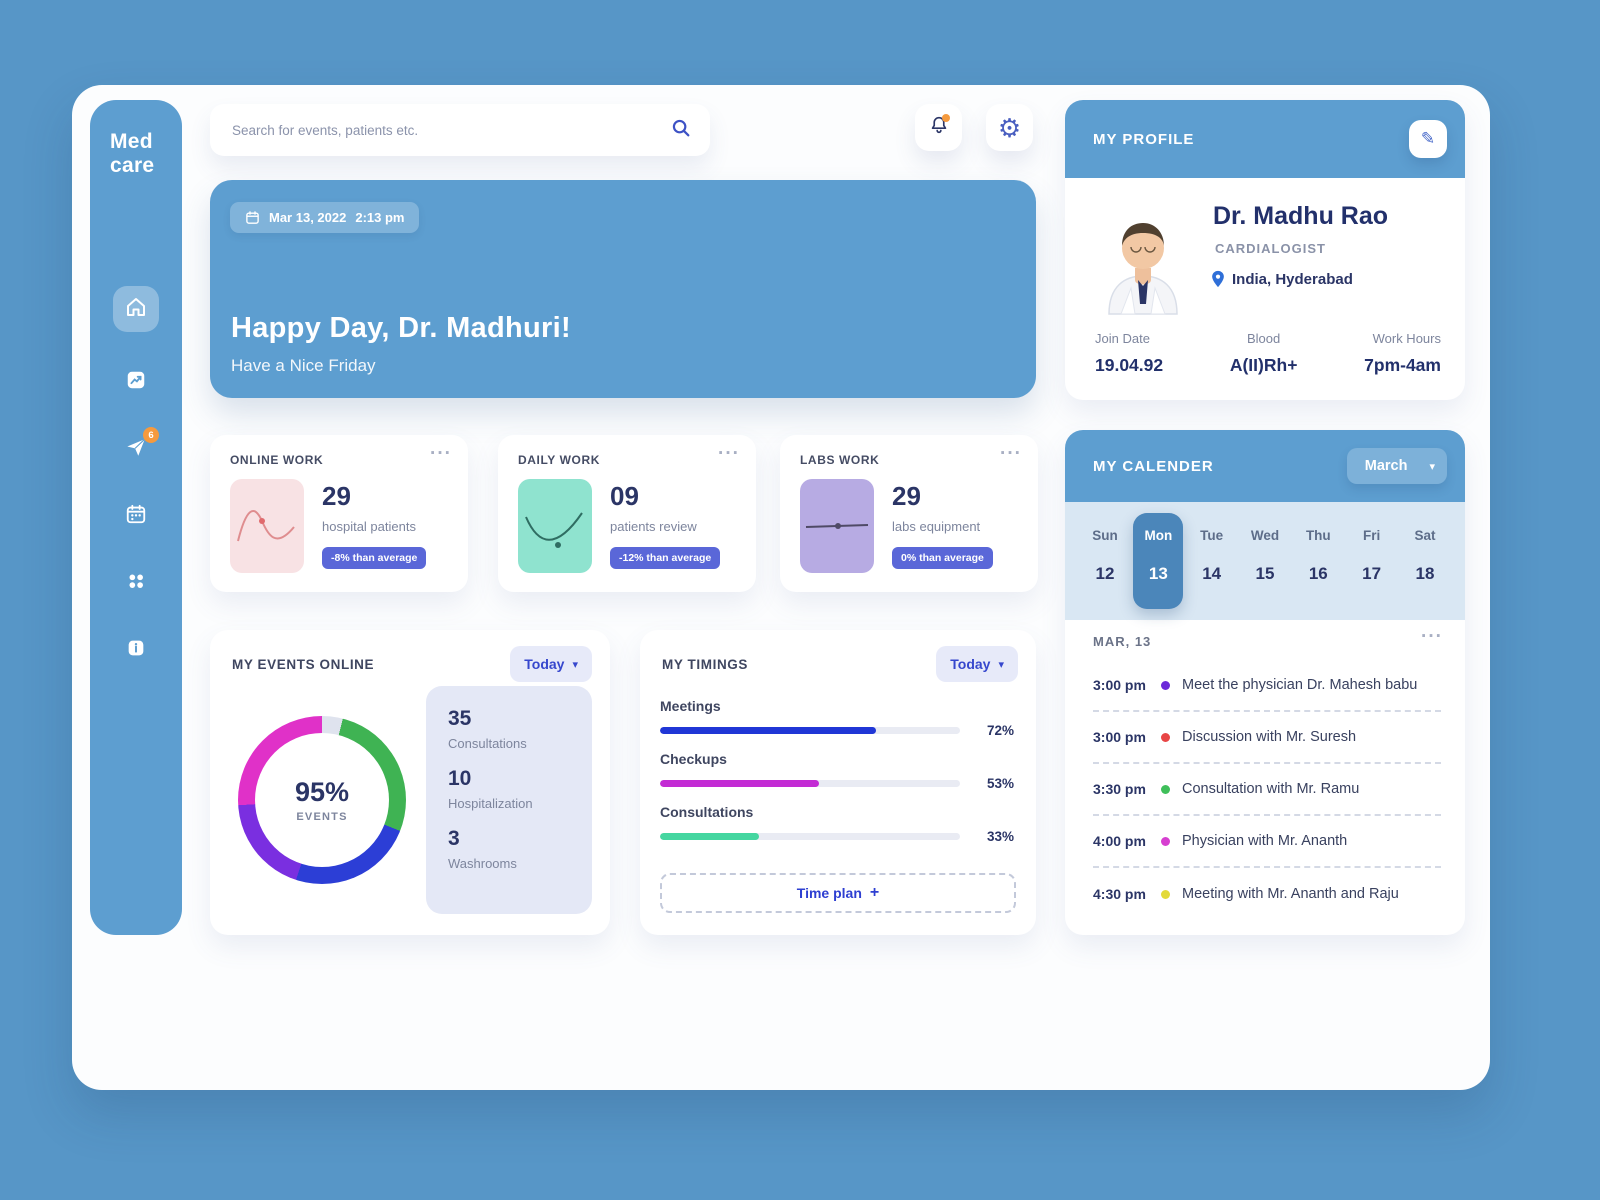 The image size is (1600, 1200). Describe the element at coordinates (487, 743) in the screenshot. I see `events-stat-label: Consultations` at that location.